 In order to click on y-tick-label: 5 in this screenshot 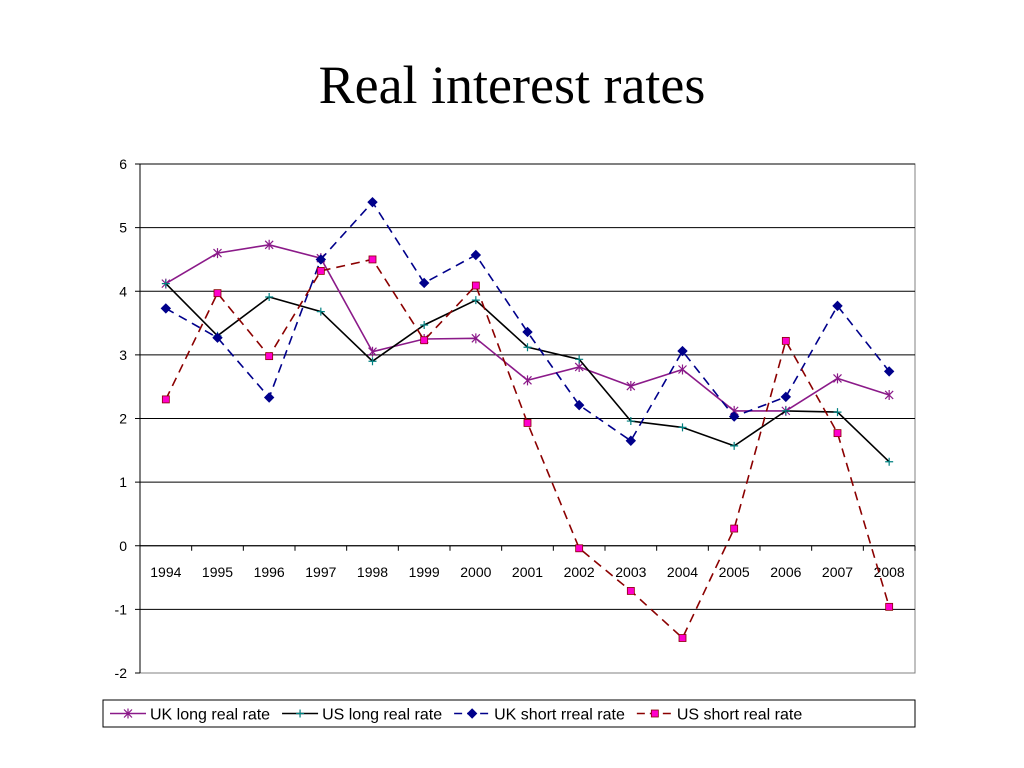, I will do `click(123, 228)`.